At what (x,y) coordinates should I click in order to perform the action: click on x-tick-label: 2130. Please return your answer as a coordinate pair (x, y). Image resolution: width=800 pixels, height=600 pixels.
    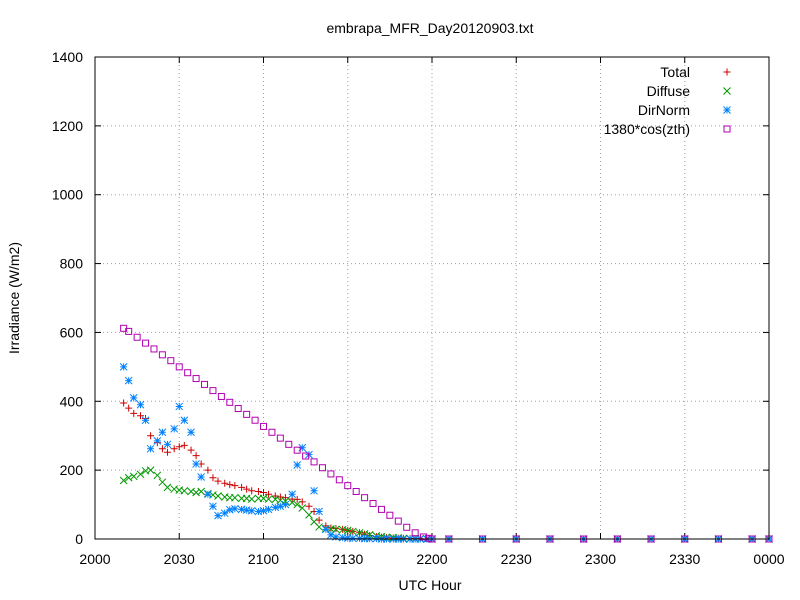
    Looking at the image, I should click on (347, 559).